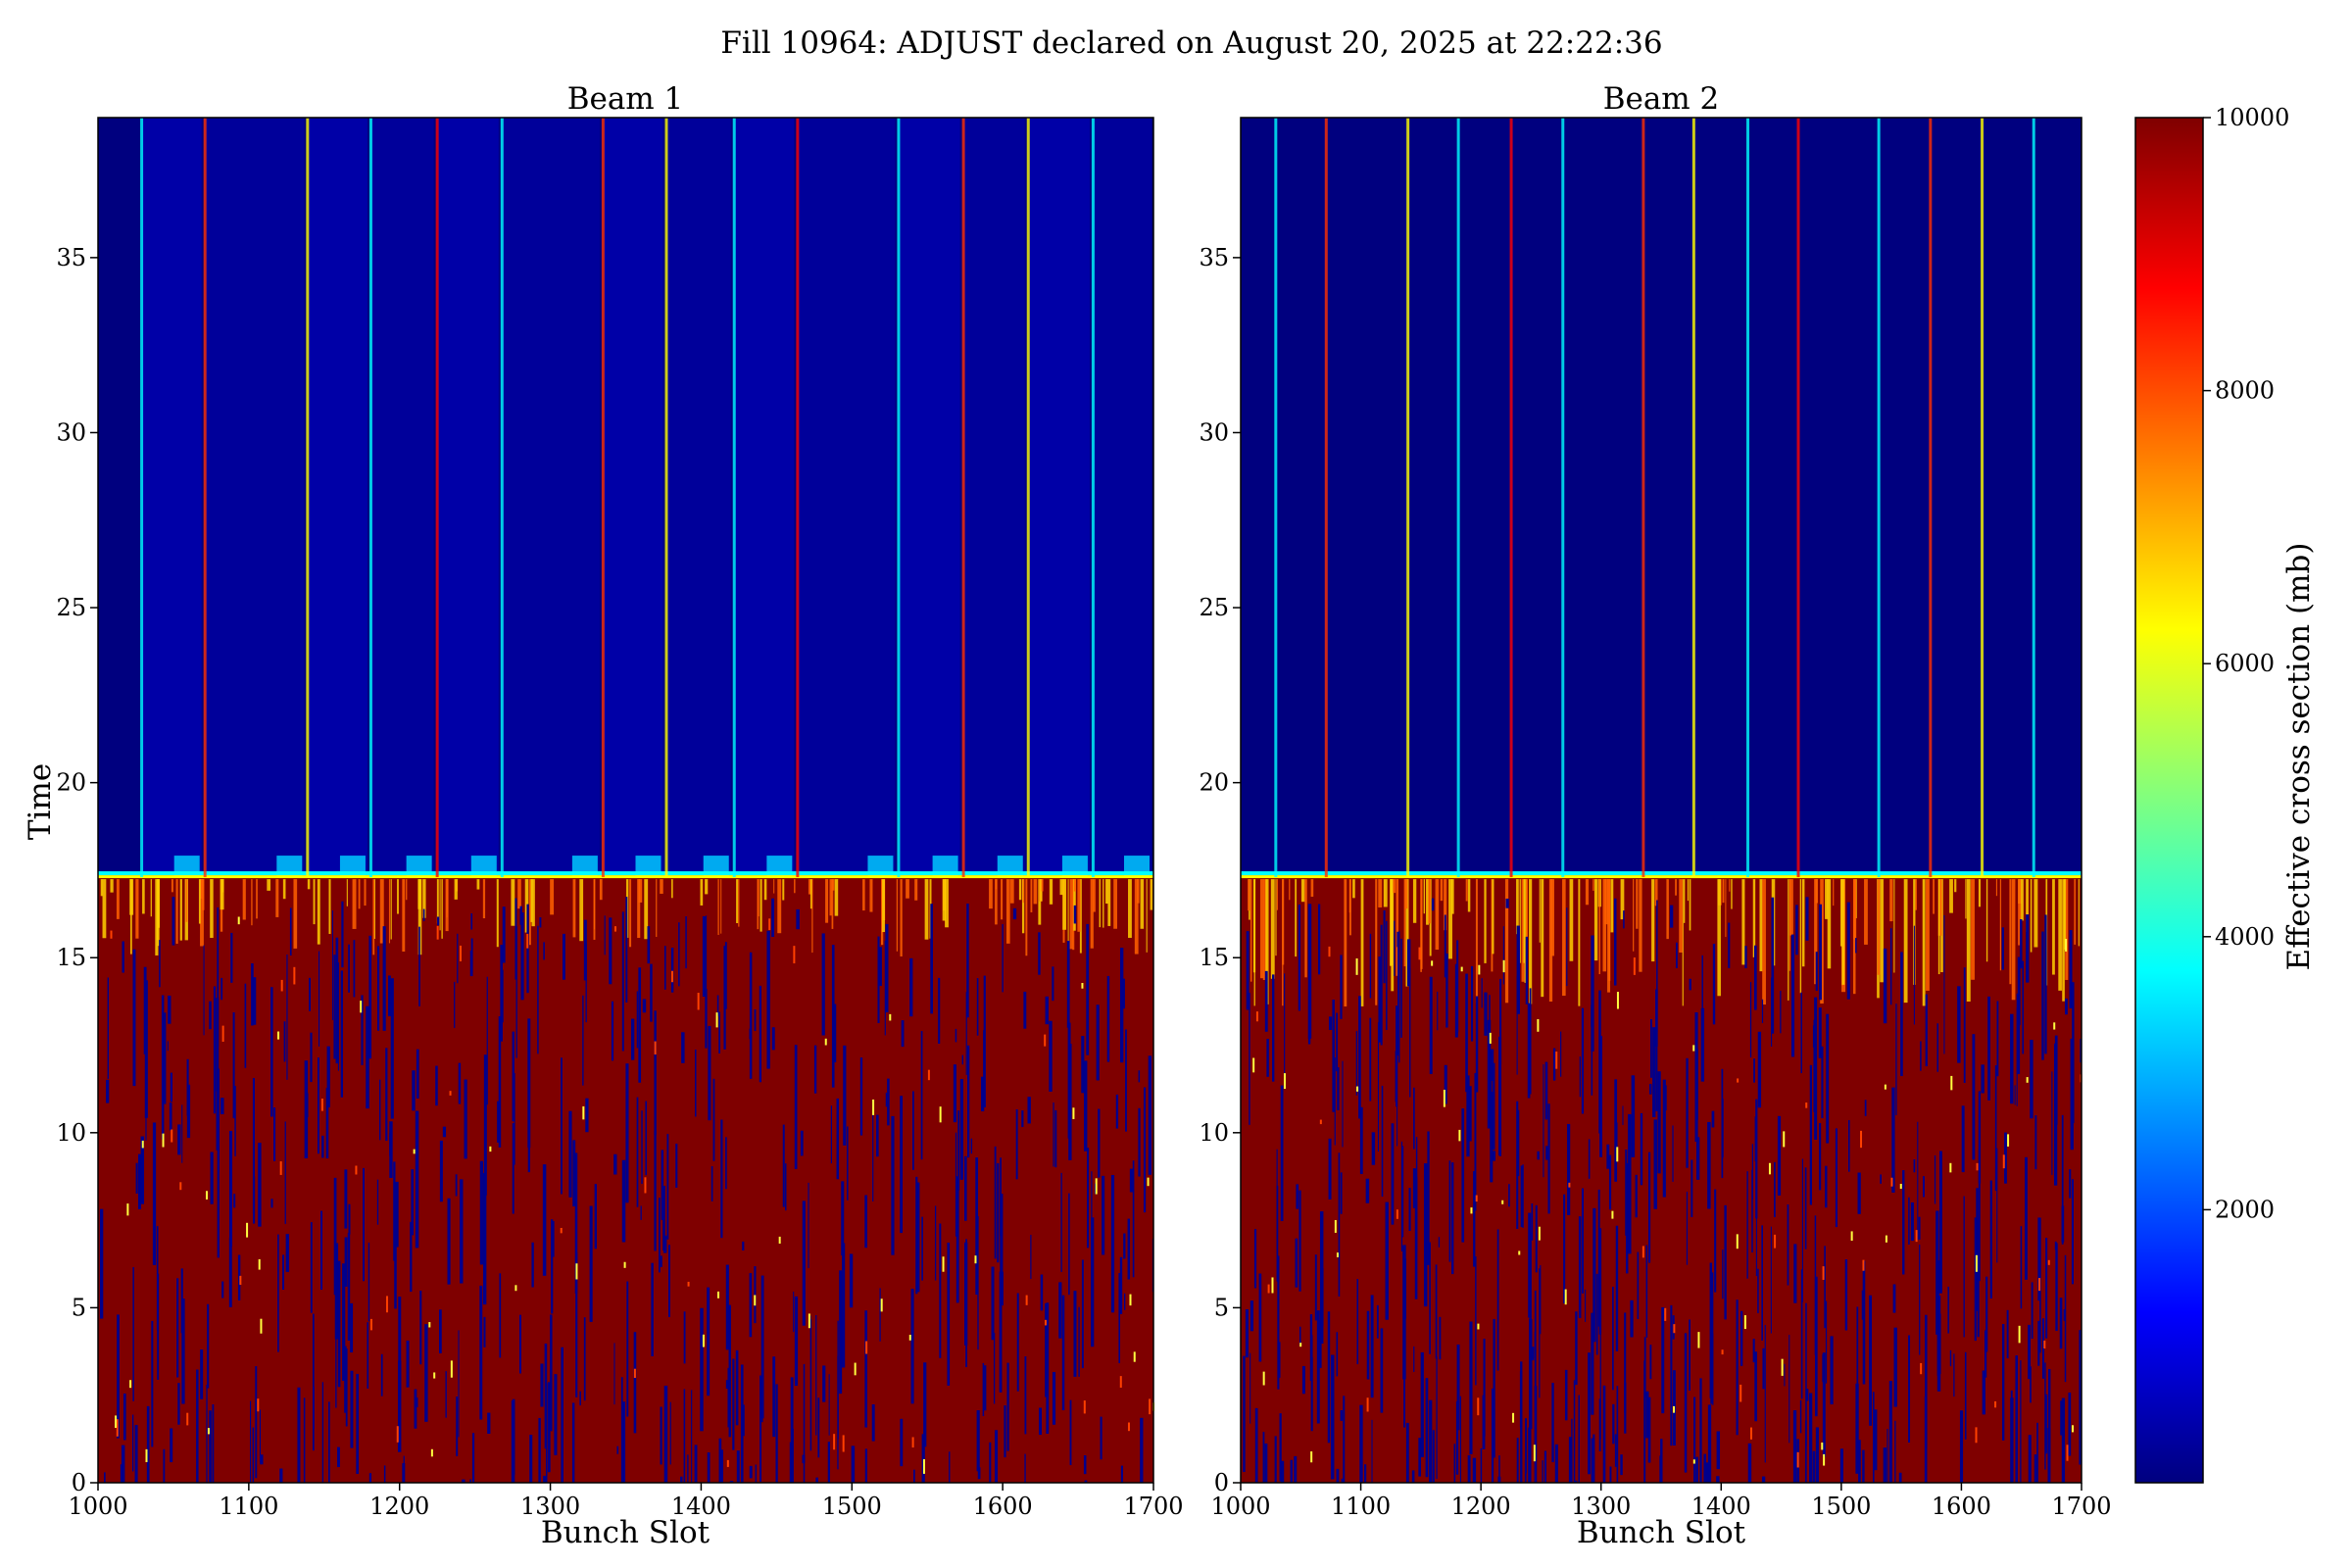 Image resolution: width=2352 pixels, height=1568 pixels. I want to click on y-axis-label: Time, so click(40, 801).